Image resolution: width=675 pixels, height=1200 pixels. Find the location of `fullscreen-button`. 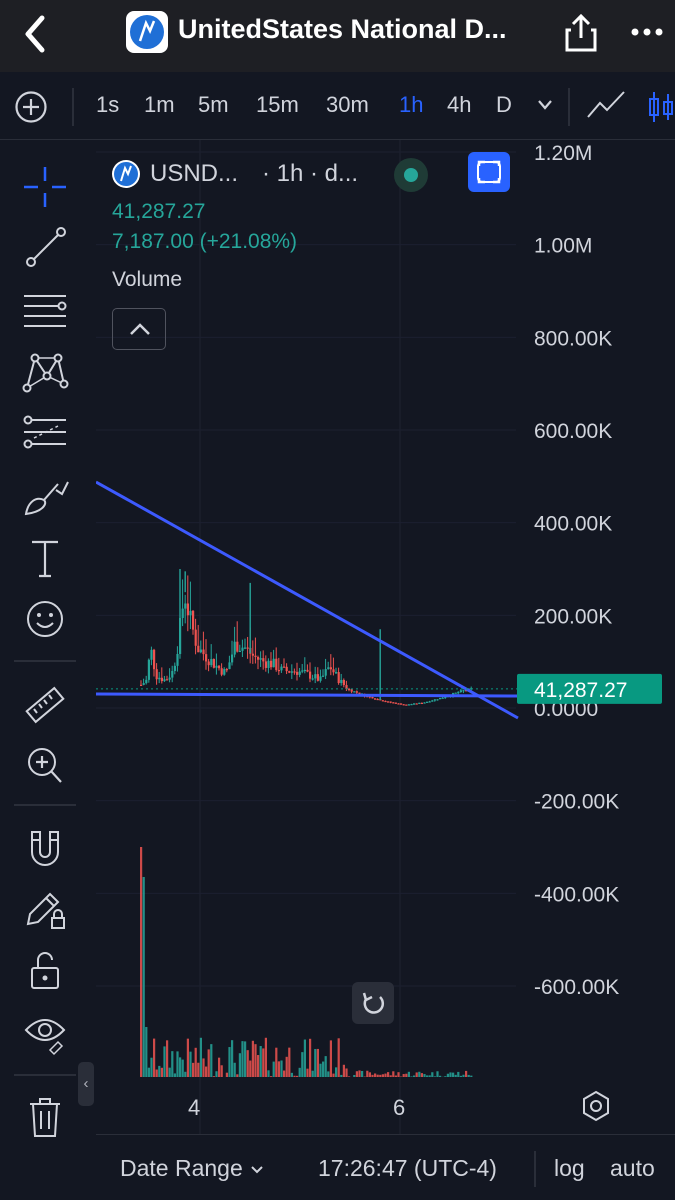

fullscreen-button is located at coordinates (489, 172).